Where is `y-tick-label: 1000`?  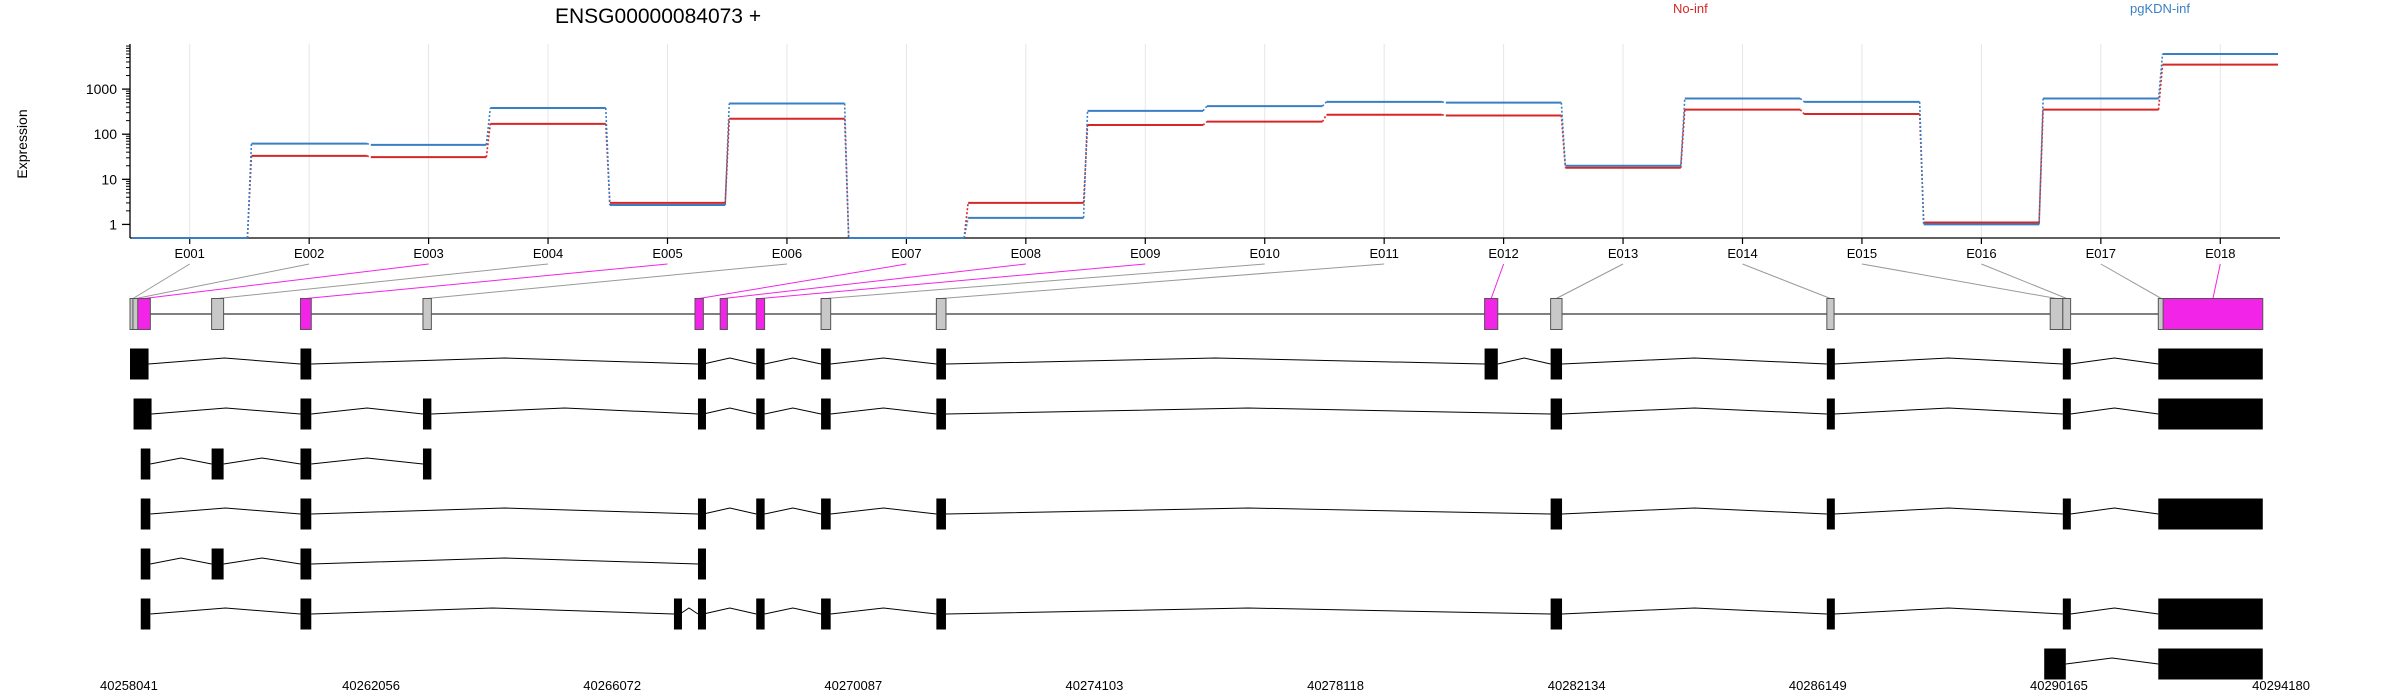
y-tick-label: 1000 is located at coordinates (101, 89).